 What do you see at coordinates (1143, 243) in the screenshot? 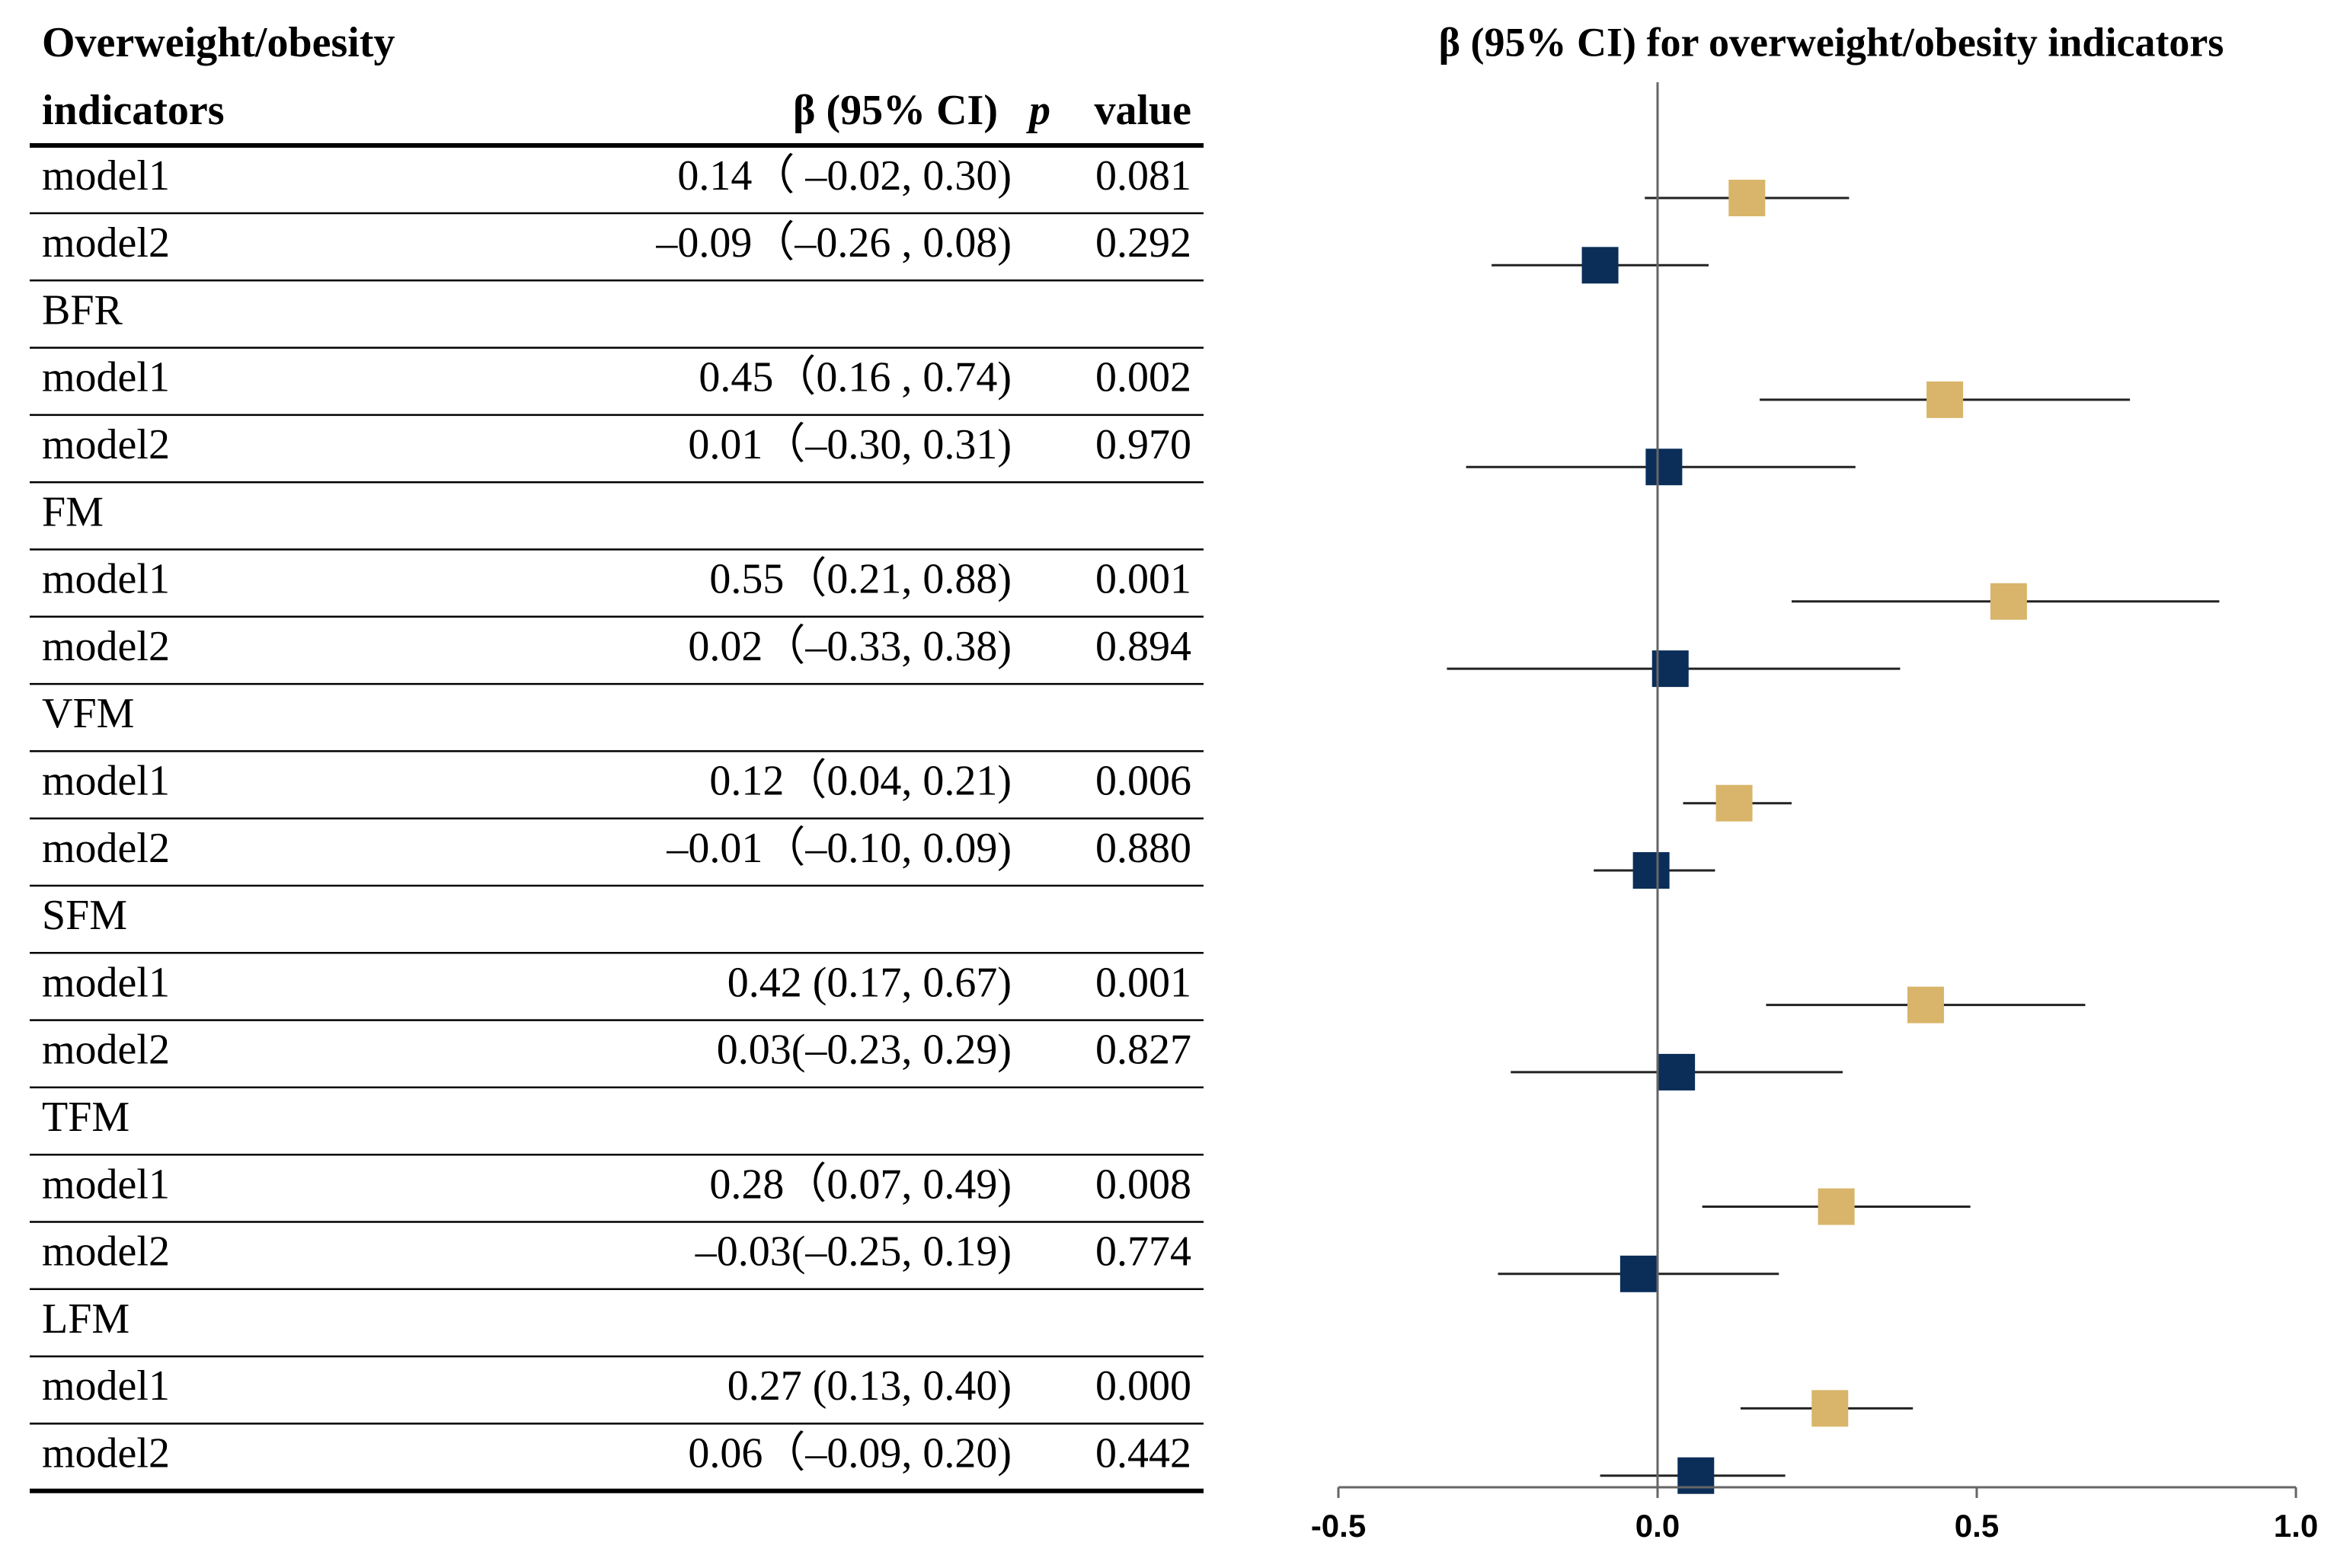
I see `p-value: 0.292` at bounding box center [1143, 243].